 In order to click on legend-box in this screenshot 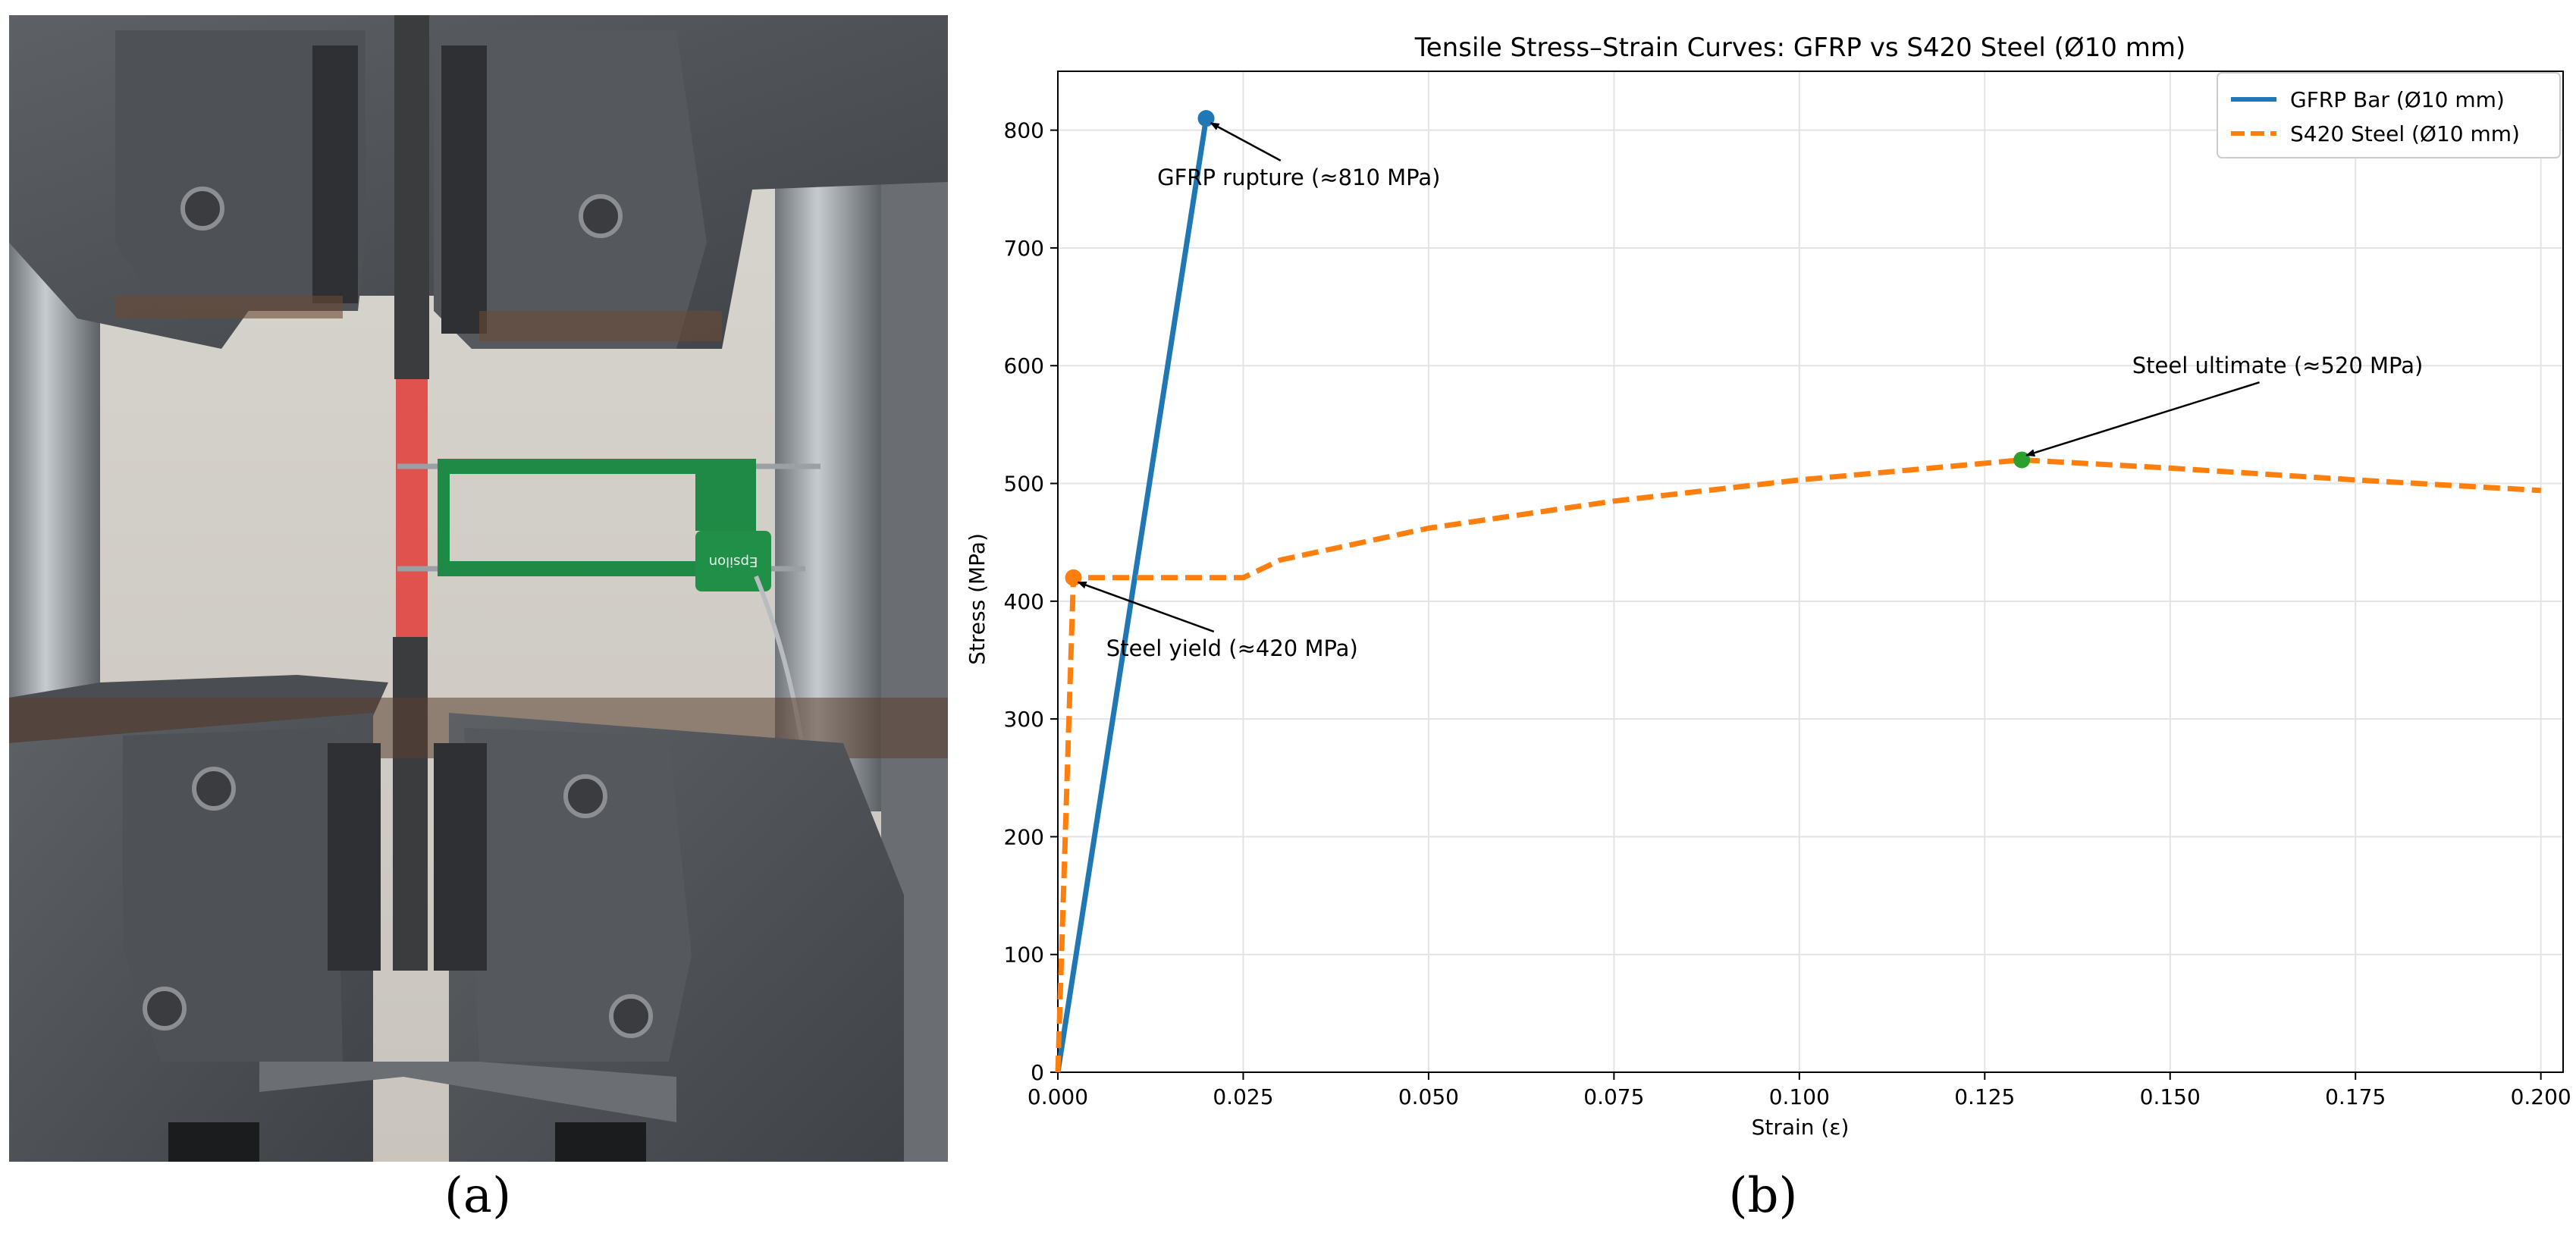, I will do `click(2389, 115)`.